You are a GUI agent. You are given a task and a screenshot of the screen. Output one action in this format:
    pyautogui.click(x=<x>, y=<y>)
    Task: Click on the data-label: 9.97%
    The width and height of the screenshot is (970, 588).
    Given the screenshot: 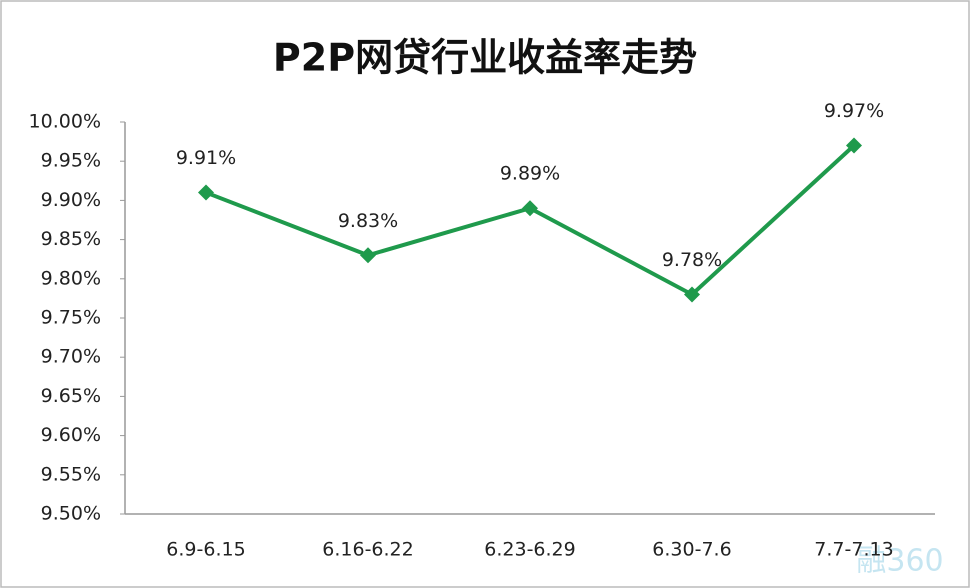 What is the action you would take?
    pyautogui.click(x=854, y=111)
    